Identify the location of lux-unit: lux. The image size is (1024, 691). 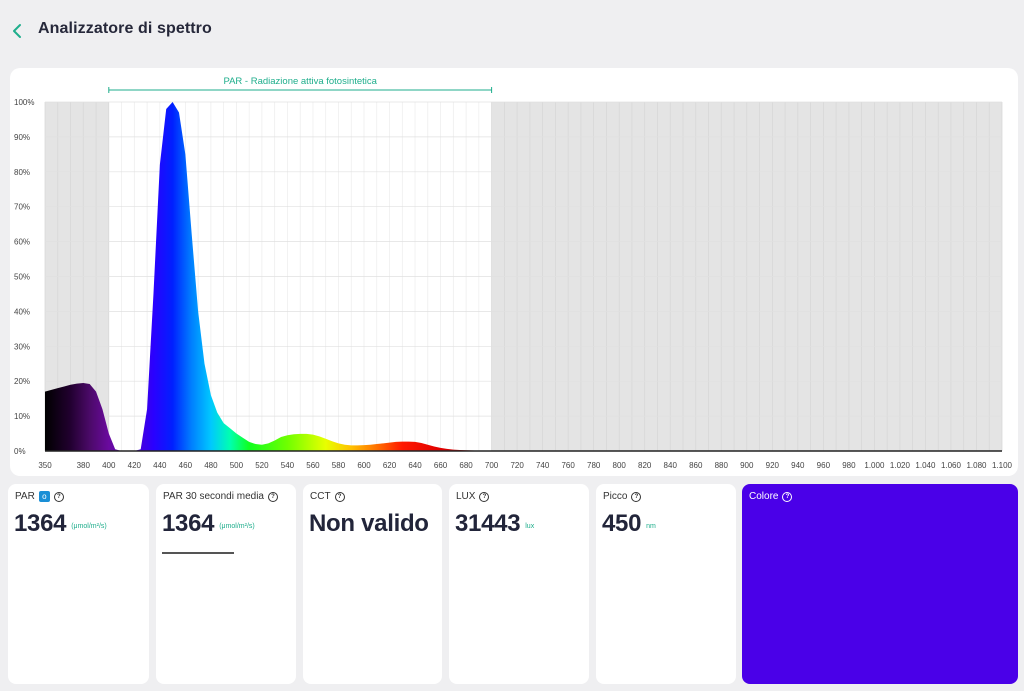
(530, 526).